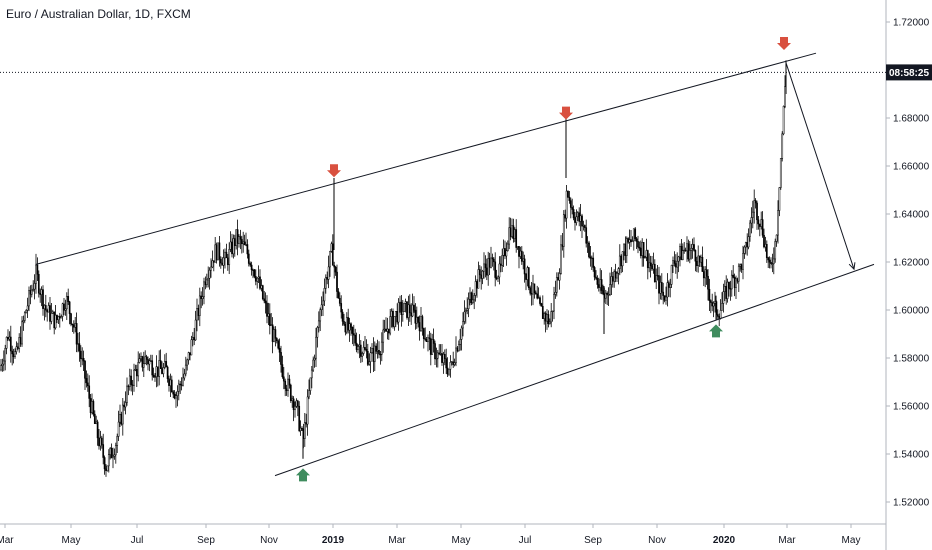 This screenshot has height=550, width=932. What do you see at coordinates (593, 540) in the screenshot?
I see `x-tick-label: Sep` at bounding box center [593, 540].